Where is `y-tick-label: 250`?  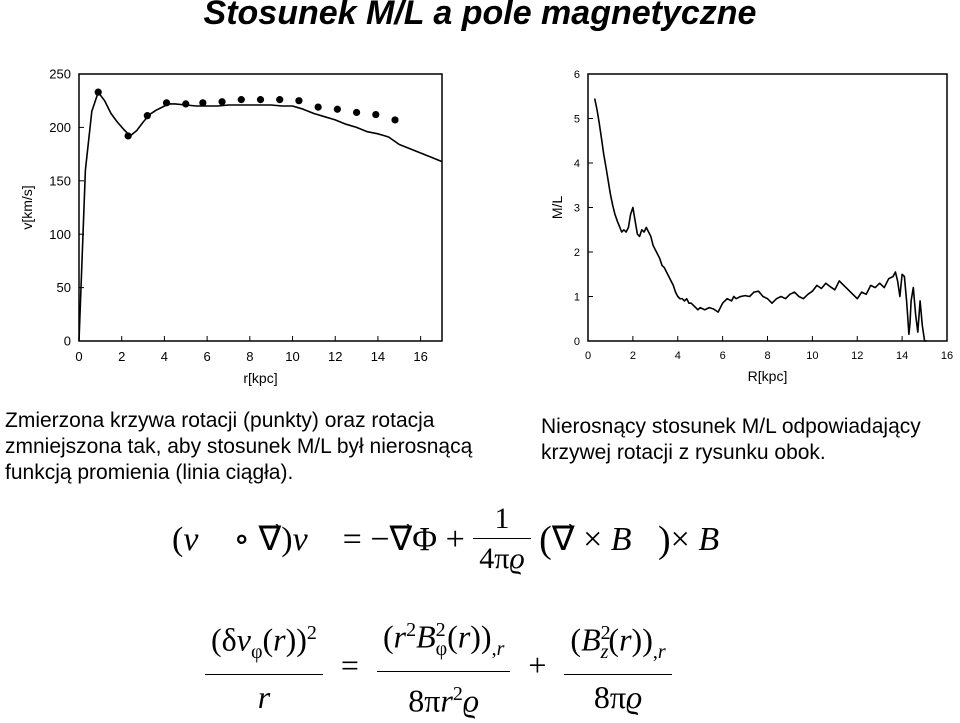
y-tick-label: 250 is located at coordinates (60, 74).